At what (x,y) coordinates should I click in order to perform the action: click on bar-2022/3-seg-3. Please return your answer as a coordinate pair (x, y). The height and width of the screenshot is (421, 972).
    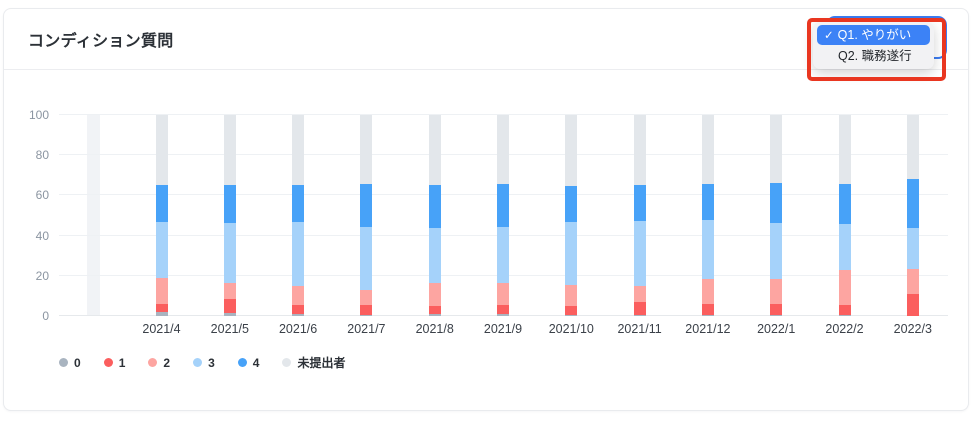
    Looking at the image, I should click on (912, 248).